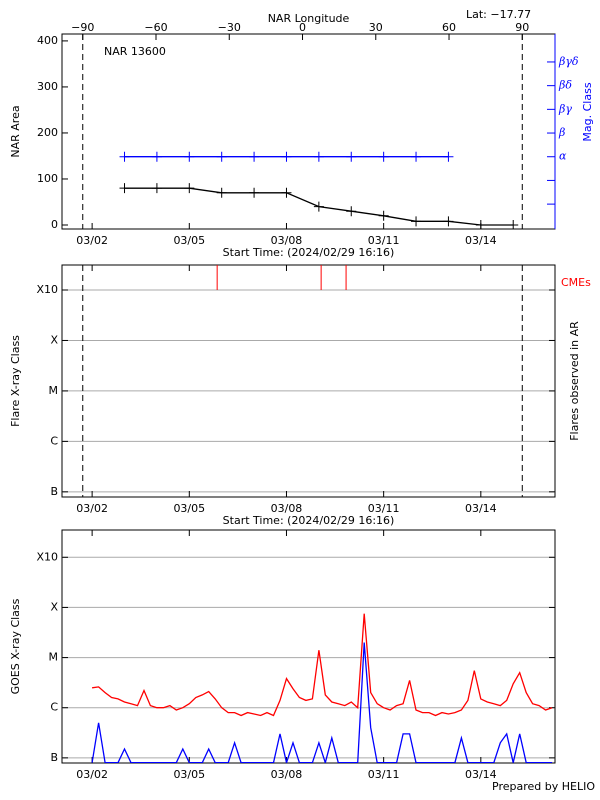 The width and height of the screenshot is (600, 800). I want to click on y-tick-label: 400, so click(47, 40).